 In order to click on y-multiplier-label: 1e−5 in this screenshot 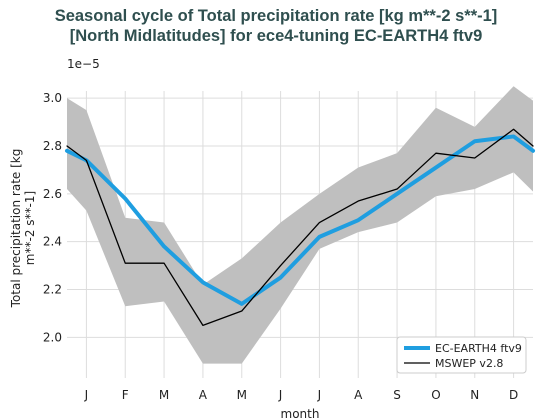, I will do `click(83, 64)`.